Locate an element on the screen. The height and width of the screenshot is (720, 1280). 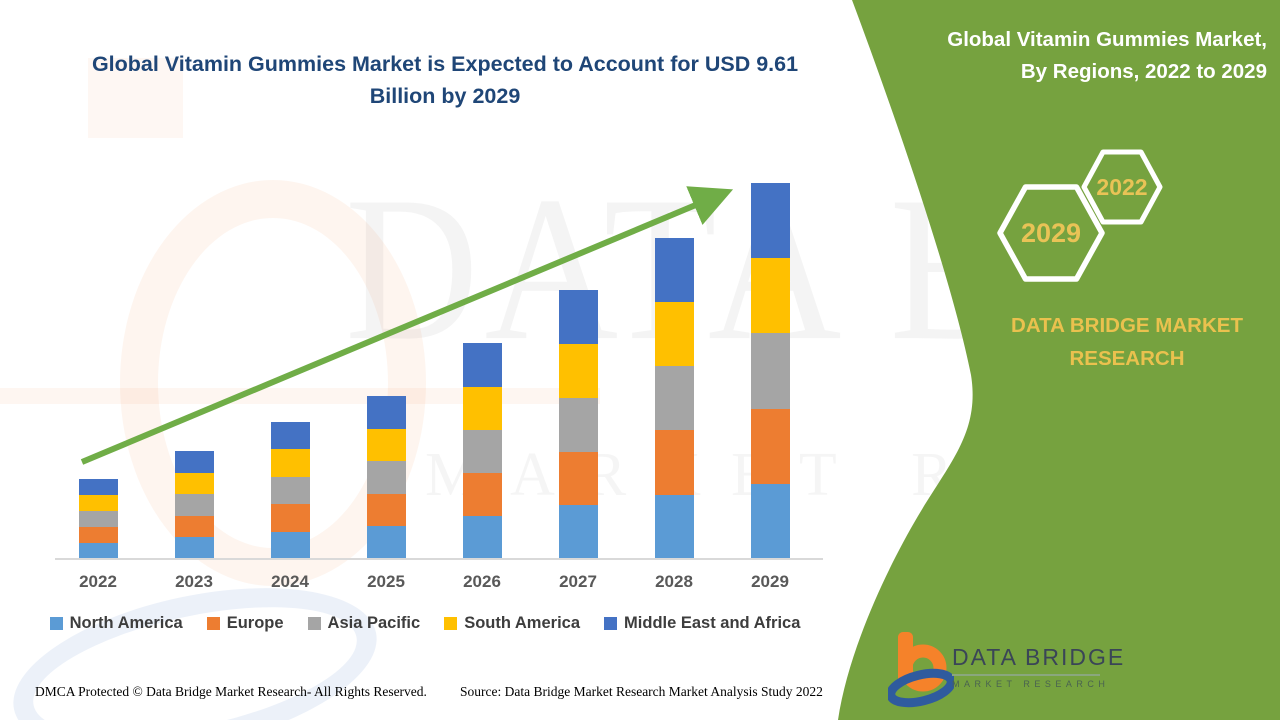
legend-item-middle-east-and-africa: Middle East and Africa is located at coordinates (702, 623).